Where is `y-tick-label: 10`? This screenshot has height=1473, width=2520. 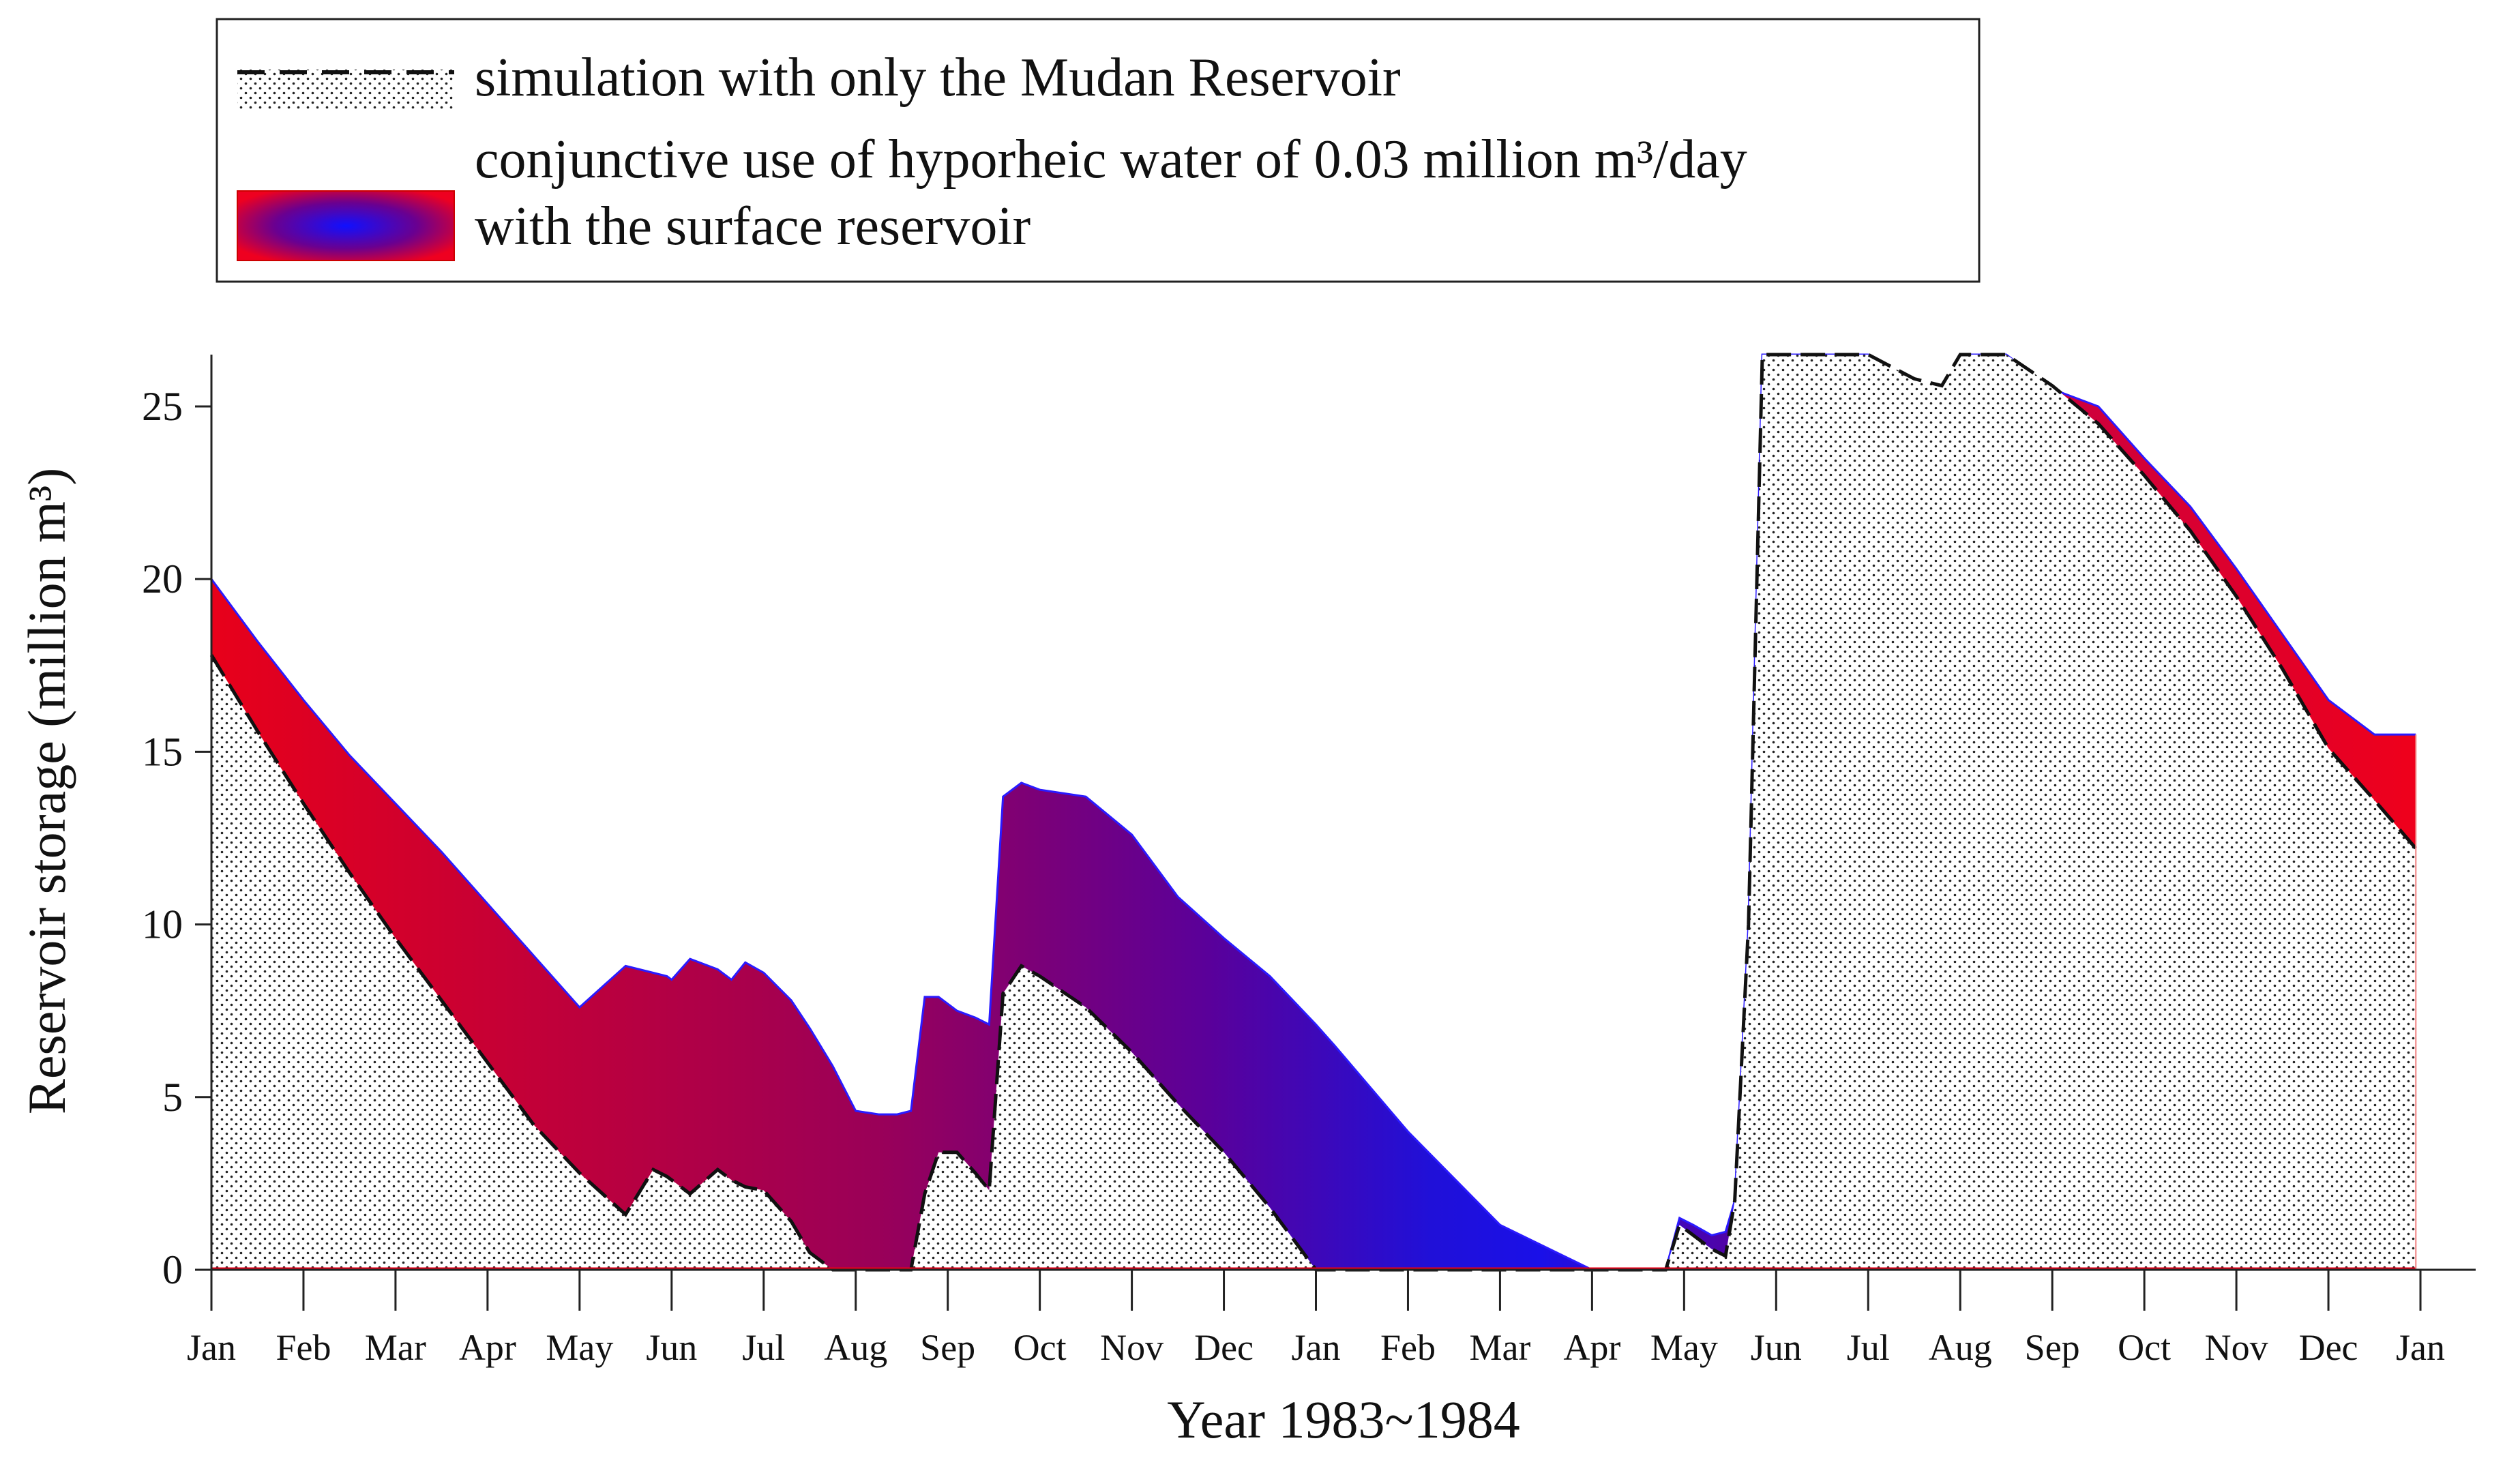 y-tick-label: 10 is located at coordinates (162, 924).